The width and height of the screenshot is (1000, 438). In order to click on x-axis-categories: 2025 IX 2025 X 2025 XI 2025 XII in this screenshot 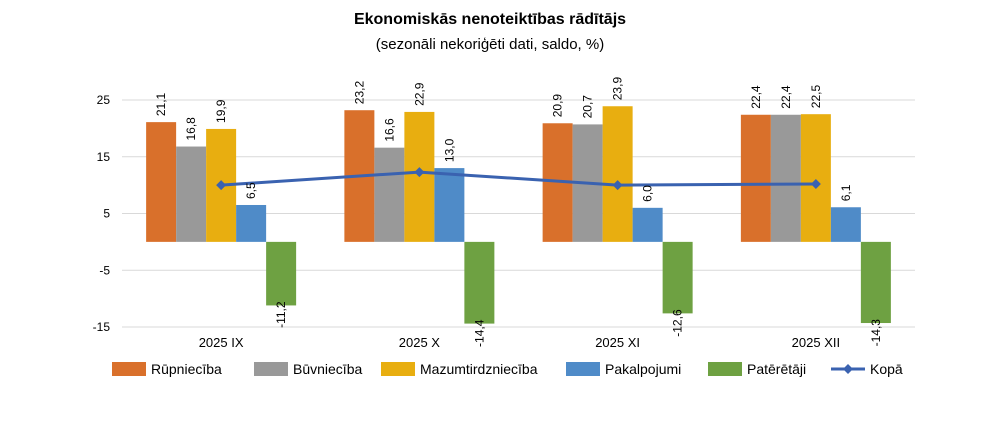, I will do `click(519, 342)`.